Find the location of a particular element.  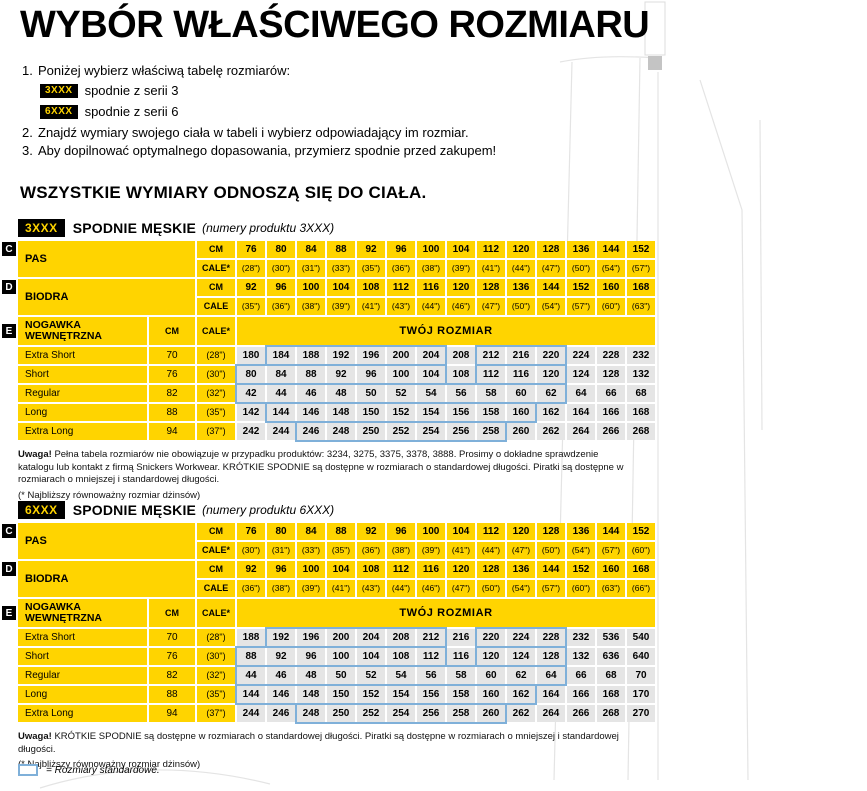

series-option-3xxx: 3XXX spodnie z serii 3 is located at coordinates (341, 91).